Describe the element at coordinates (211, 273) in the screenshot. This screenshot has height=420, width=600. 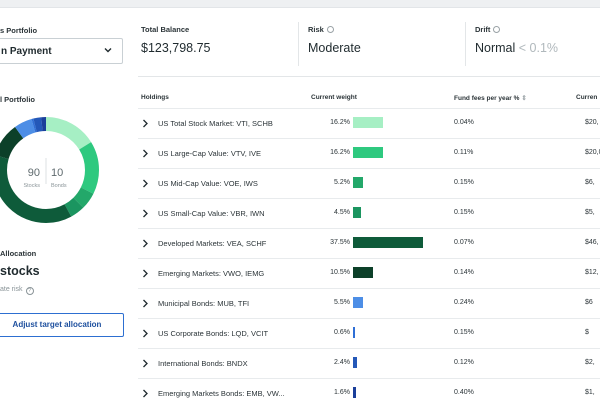
I see `holding-name: Emerging Markets: VWO, IEMG` at that location.